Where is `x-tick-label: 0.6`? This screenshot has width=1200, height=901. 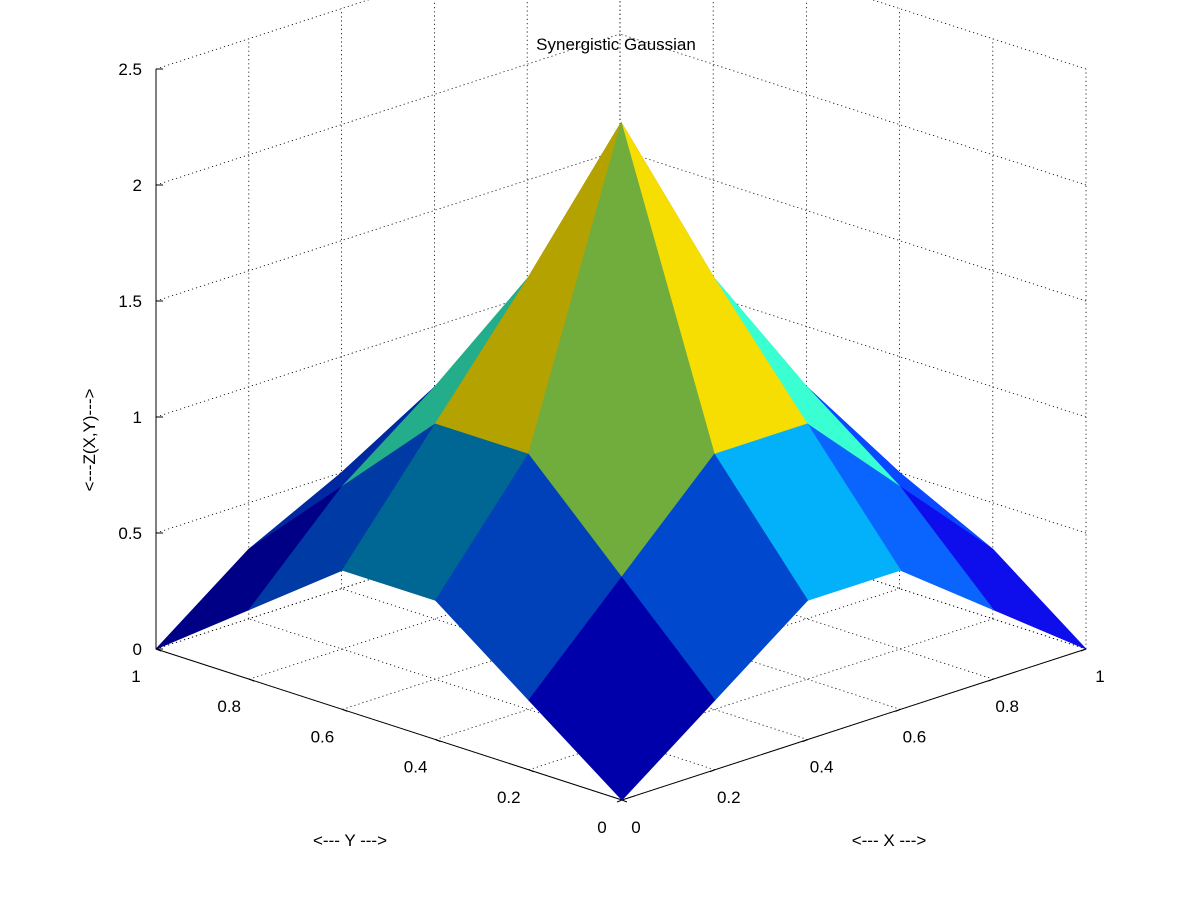 x-tick-label: 0.6 is located at coordinates (915, 736).